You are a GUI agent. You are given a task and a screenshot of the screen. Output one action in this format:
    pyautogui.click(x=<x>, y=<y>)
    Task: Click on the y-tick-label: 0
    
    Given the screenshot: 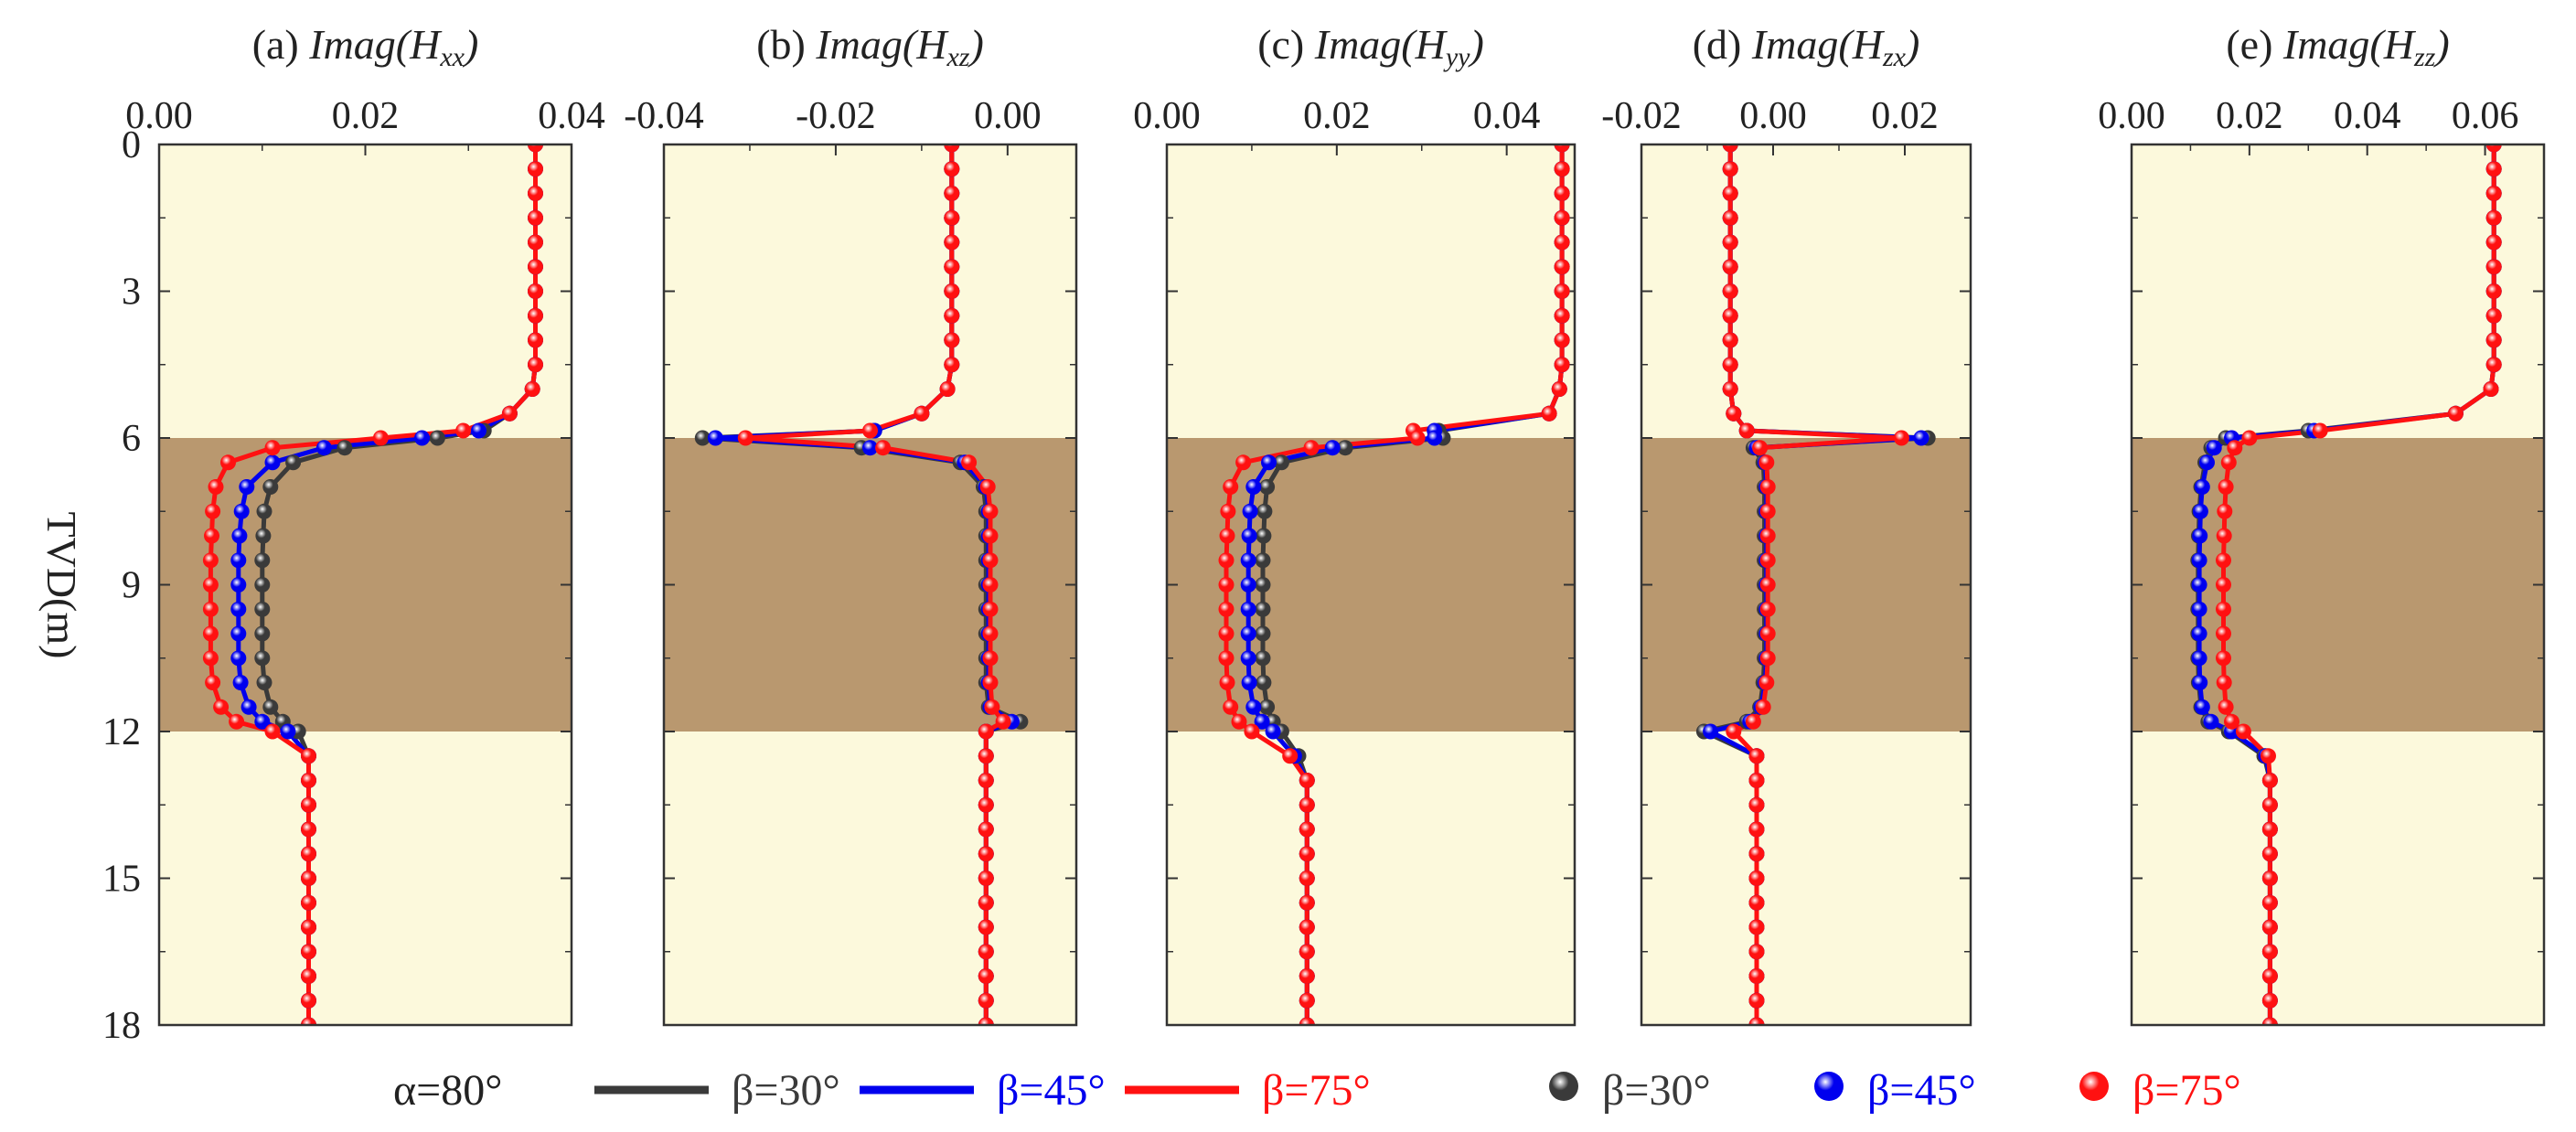 What is the action you would take?
    pyautogui.click(x=131, y=145)
    